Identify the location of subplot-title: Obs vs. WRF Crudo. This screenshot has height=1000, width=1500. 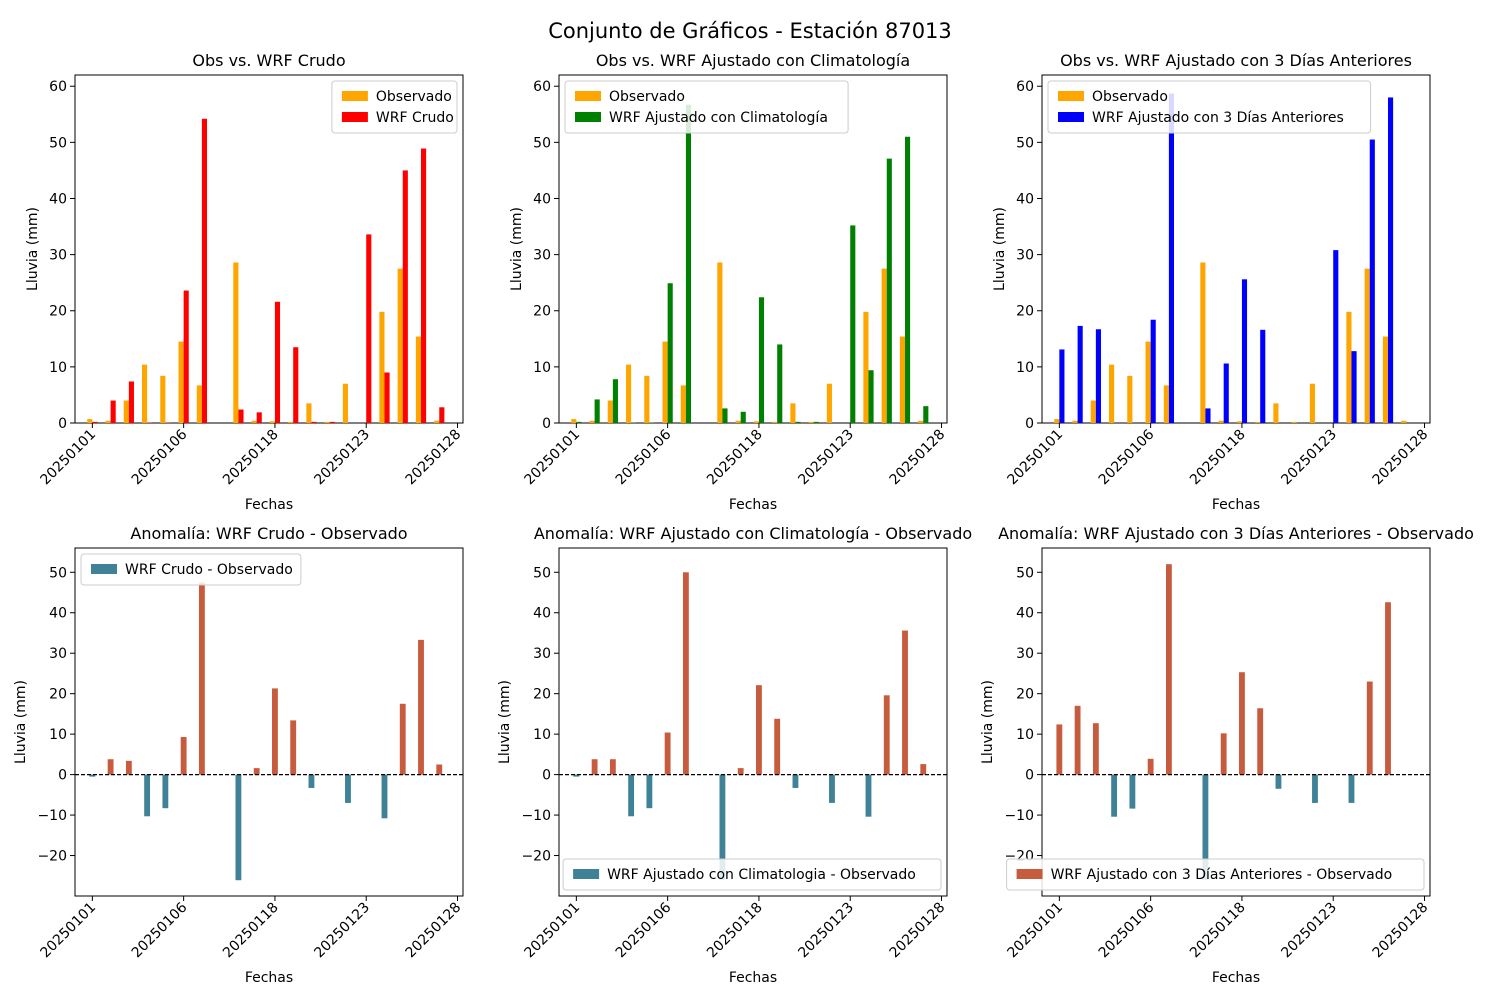
(268, 60).